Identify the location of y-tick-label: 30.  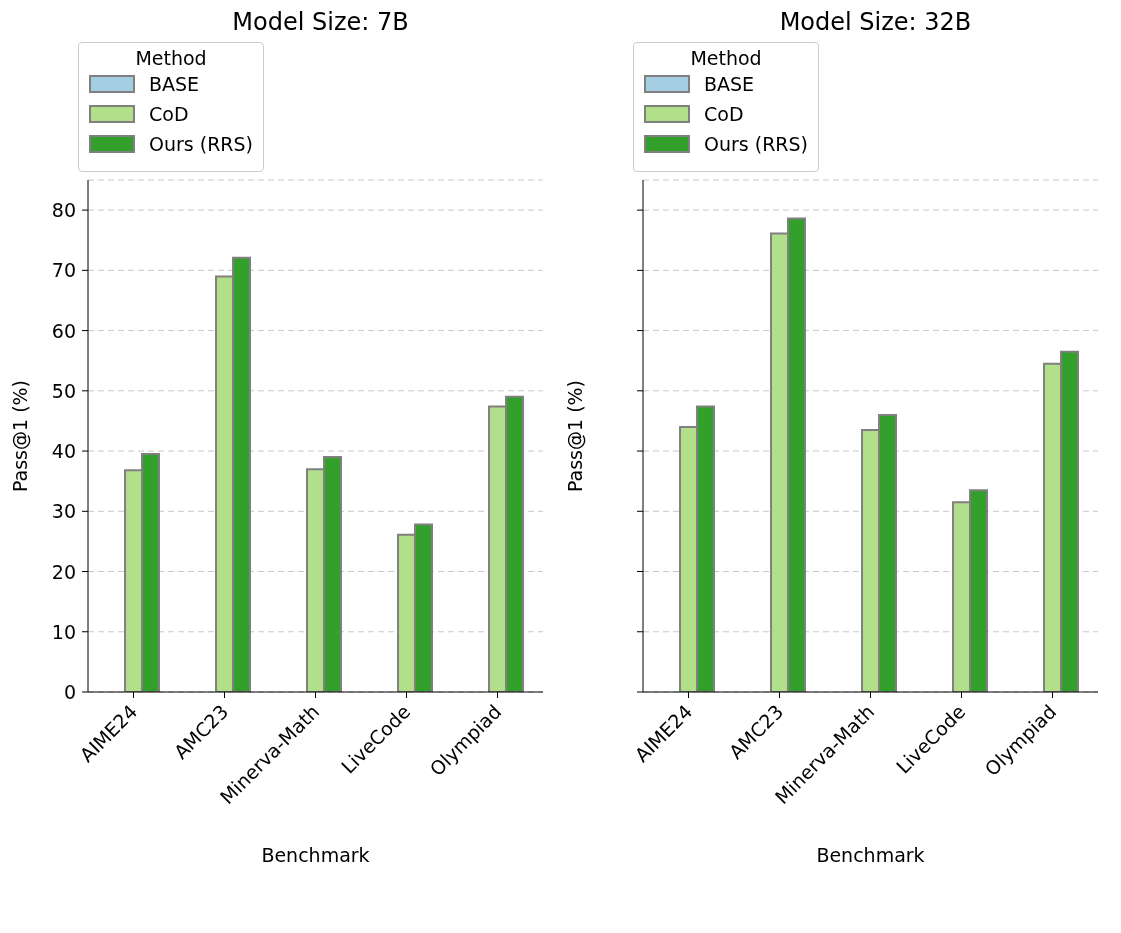
(63, 511).